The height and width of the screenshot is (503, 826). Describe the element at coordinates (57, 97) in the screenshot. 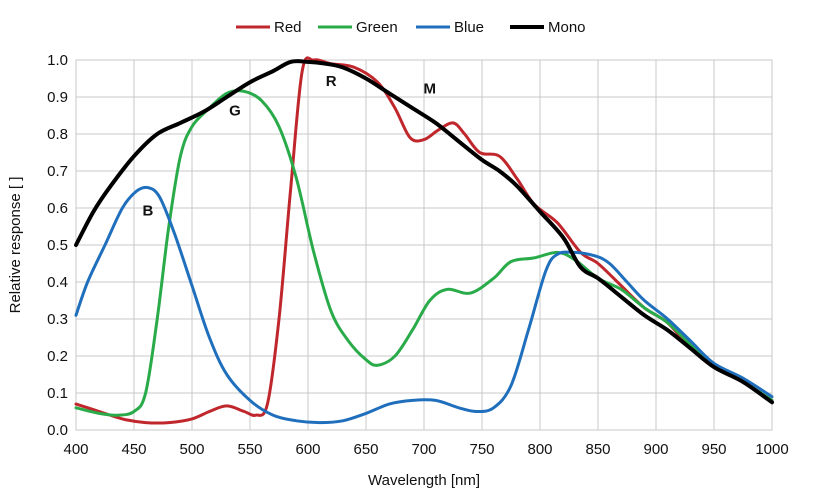

I see `y-tick-label: 0.9` at that location.